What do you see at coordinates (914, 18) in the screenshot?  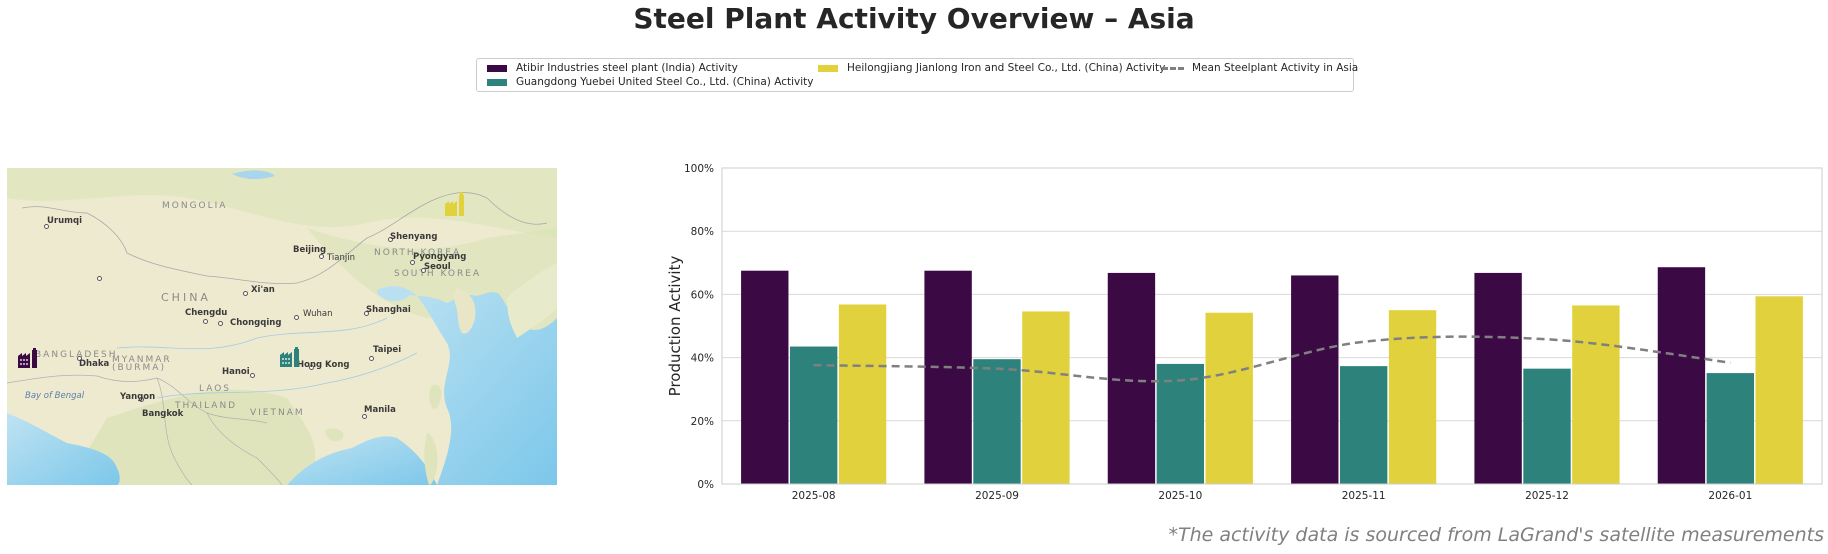 I see `page-title: Steel Plant Activity Overview – Asia` at bounding box center [914, 18].